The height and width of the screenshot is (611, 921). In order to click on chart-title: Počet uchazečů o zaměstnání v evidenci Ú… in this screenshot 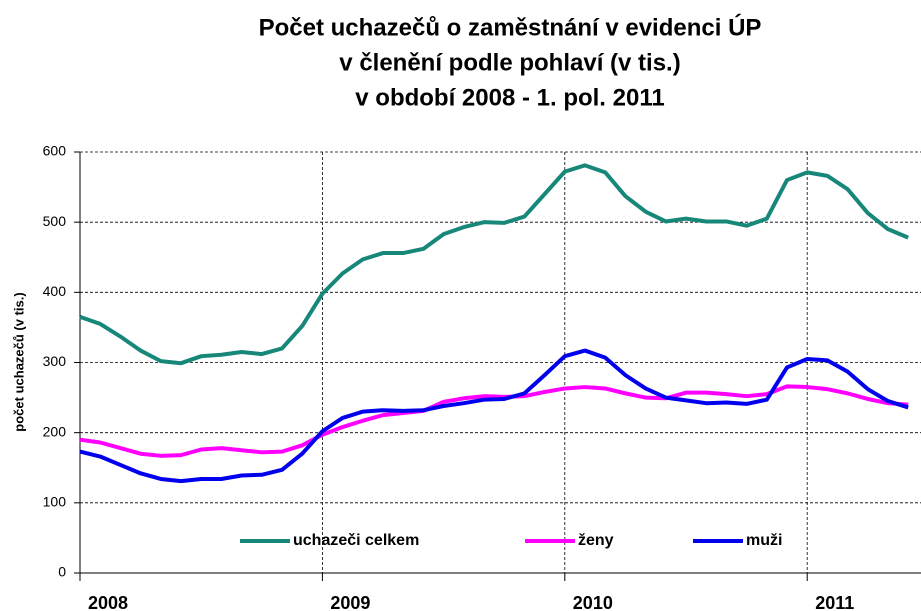, I will do `click(510, 27)`.